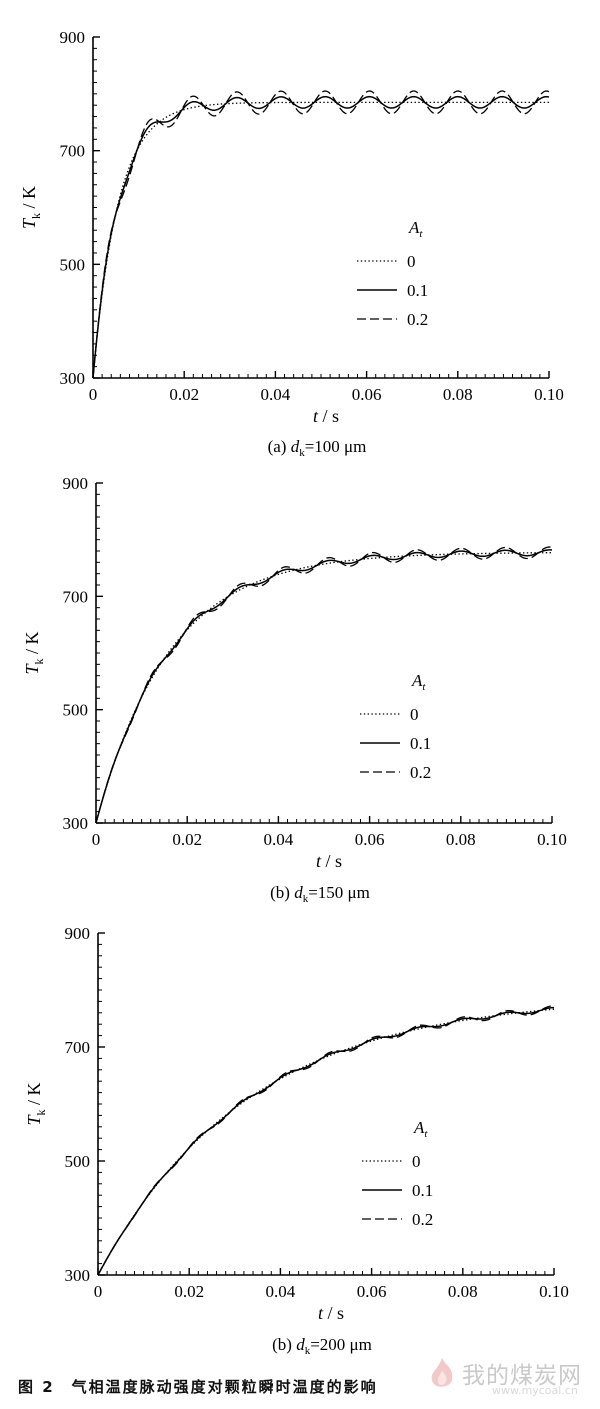 This screenshot has width=600, height=1409. I want to click on panel-caption: (b) dk=150 μm, so click(320, 894).